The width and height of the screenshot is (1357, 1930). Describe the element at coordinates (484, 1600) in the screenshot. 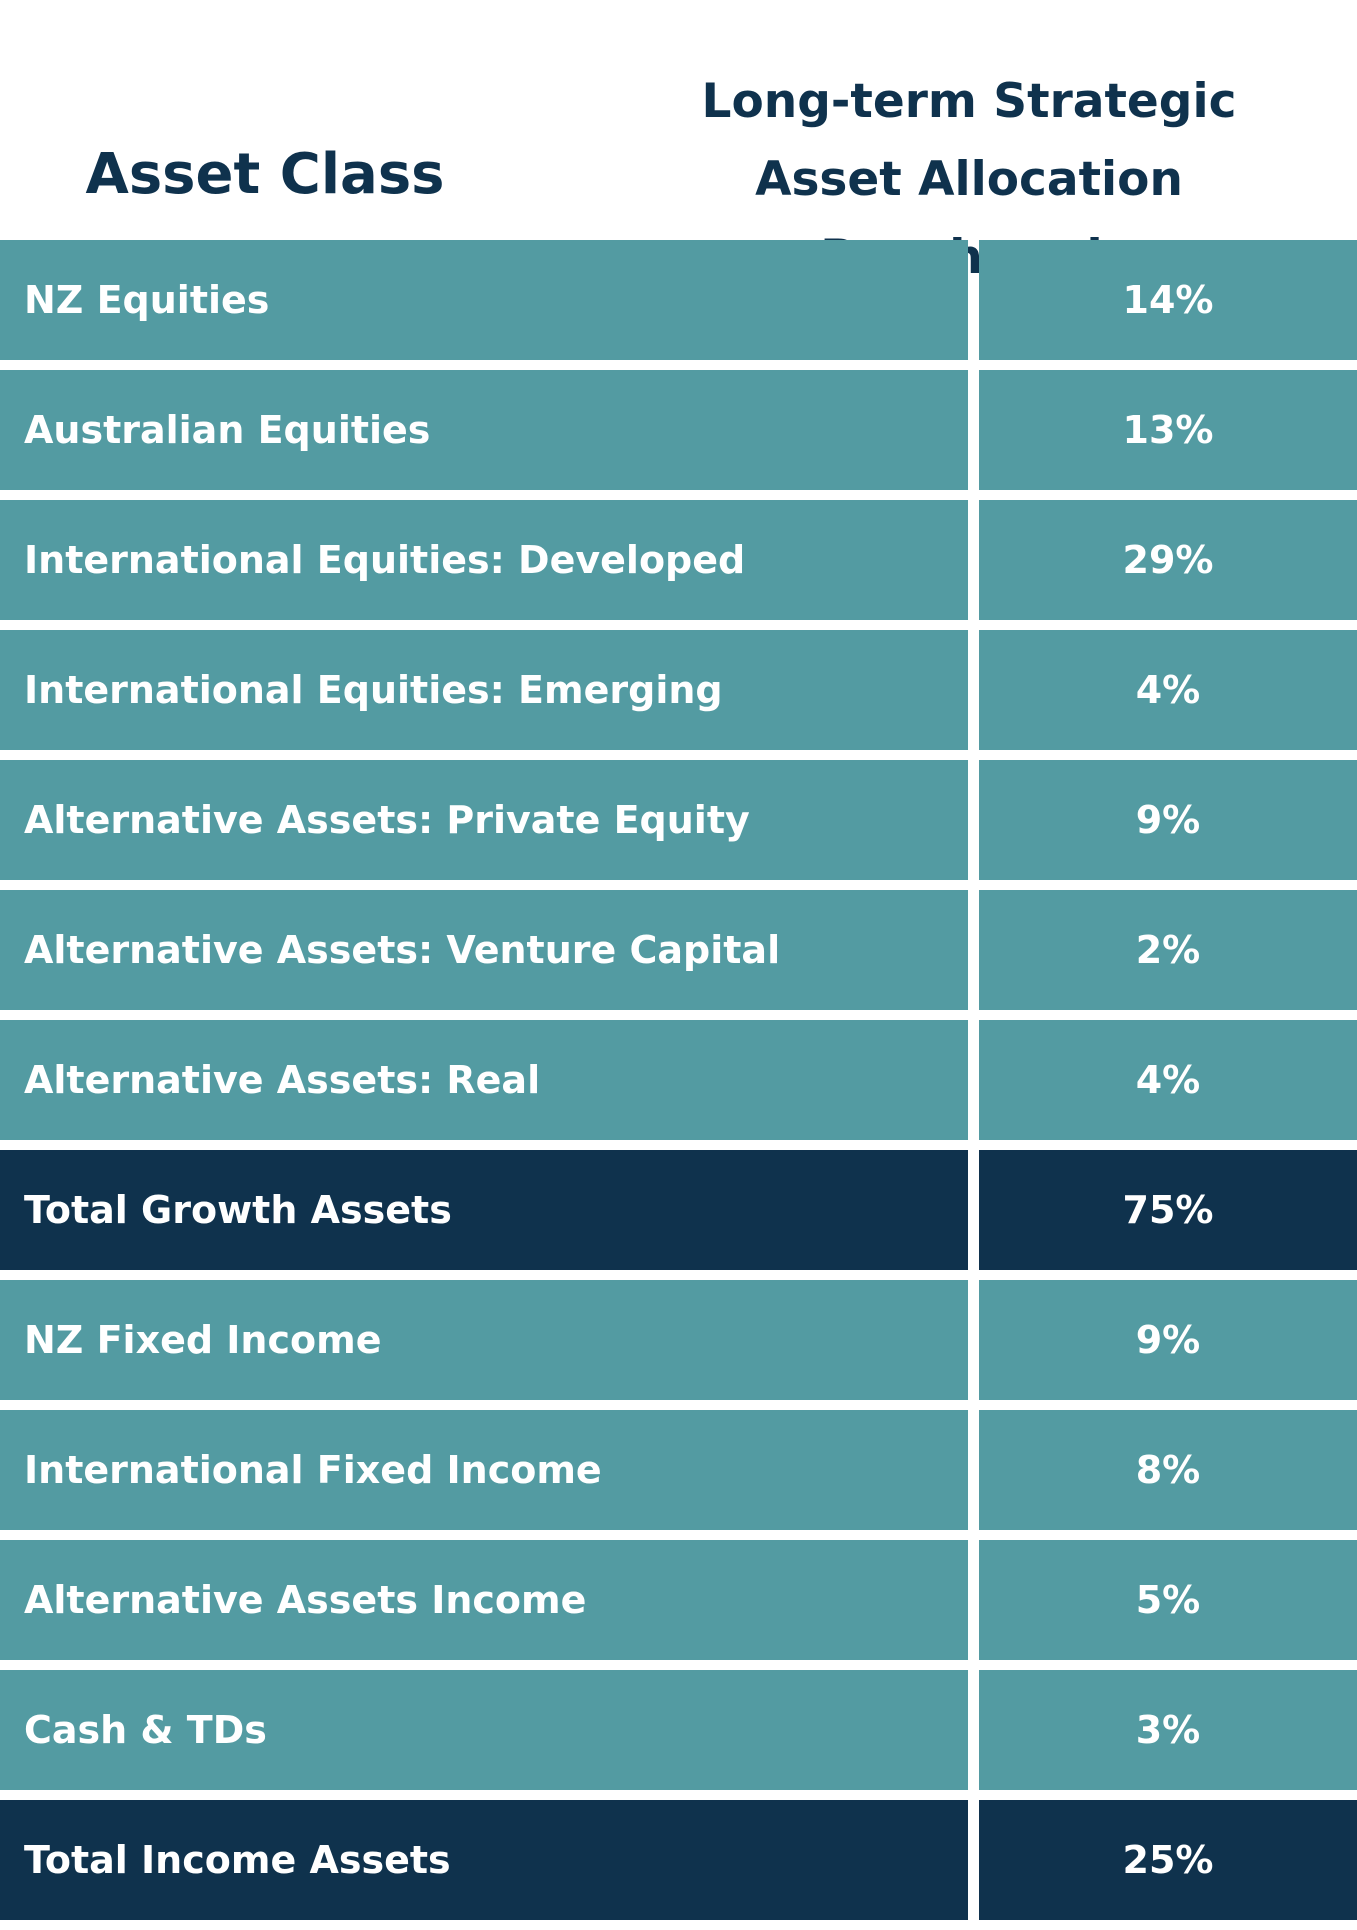

I see `asset-class-cell: Alternative Assets Income` at that location.